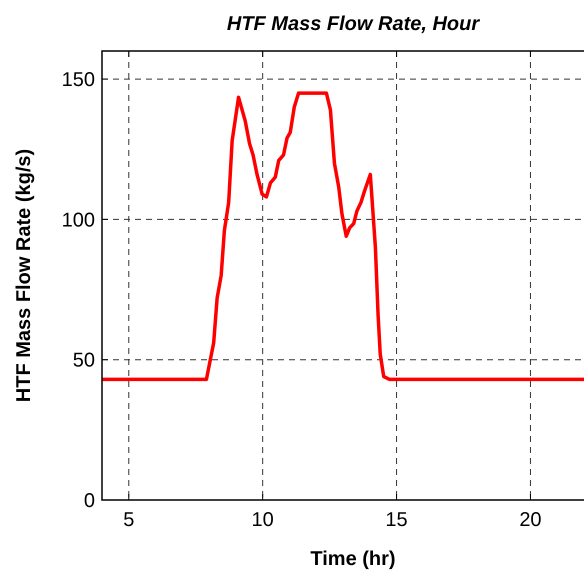 This screenshot has width=584, height=577. Describe the element at coordinates (24, 275) in the screenshot. I see `y-axis-title: HTF Mass Flow Rate (kg/s)` at that location.